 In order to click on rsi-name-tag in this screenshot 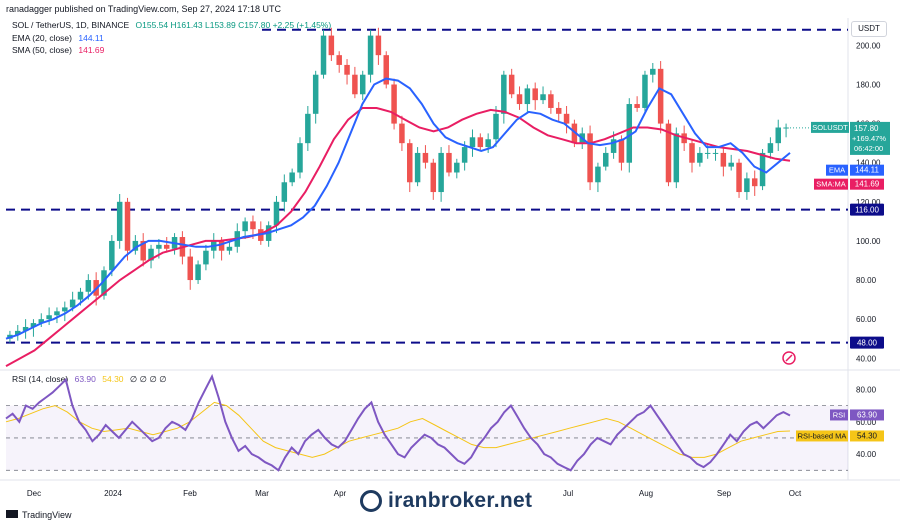, I will do `click(839, 415)`.